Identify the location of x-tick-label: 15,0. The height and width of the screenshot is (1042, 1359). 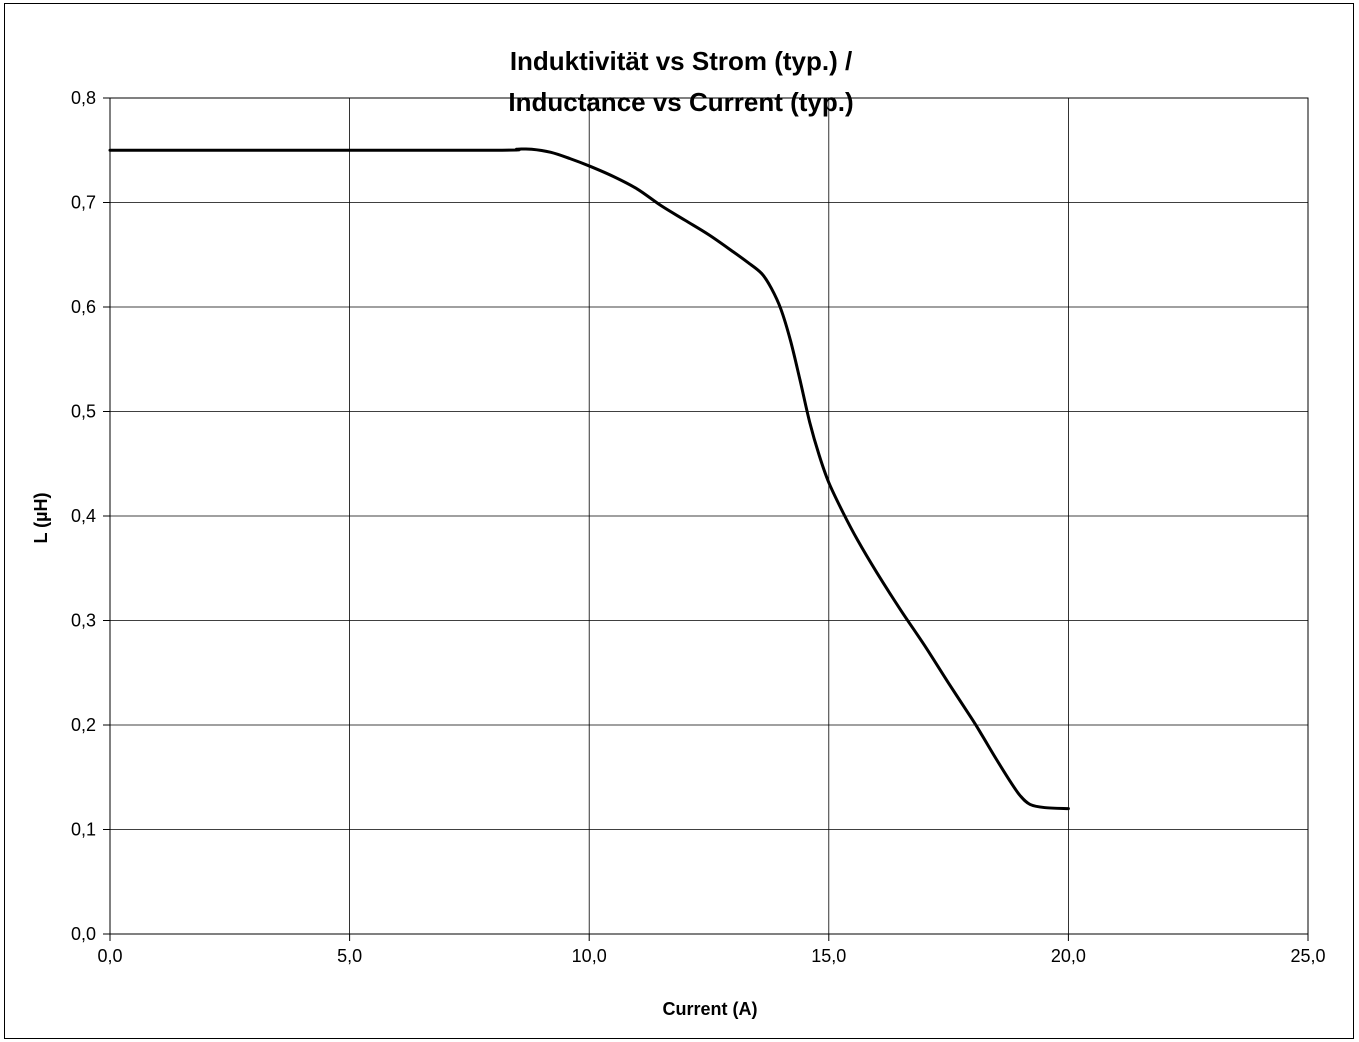
(828, 956).